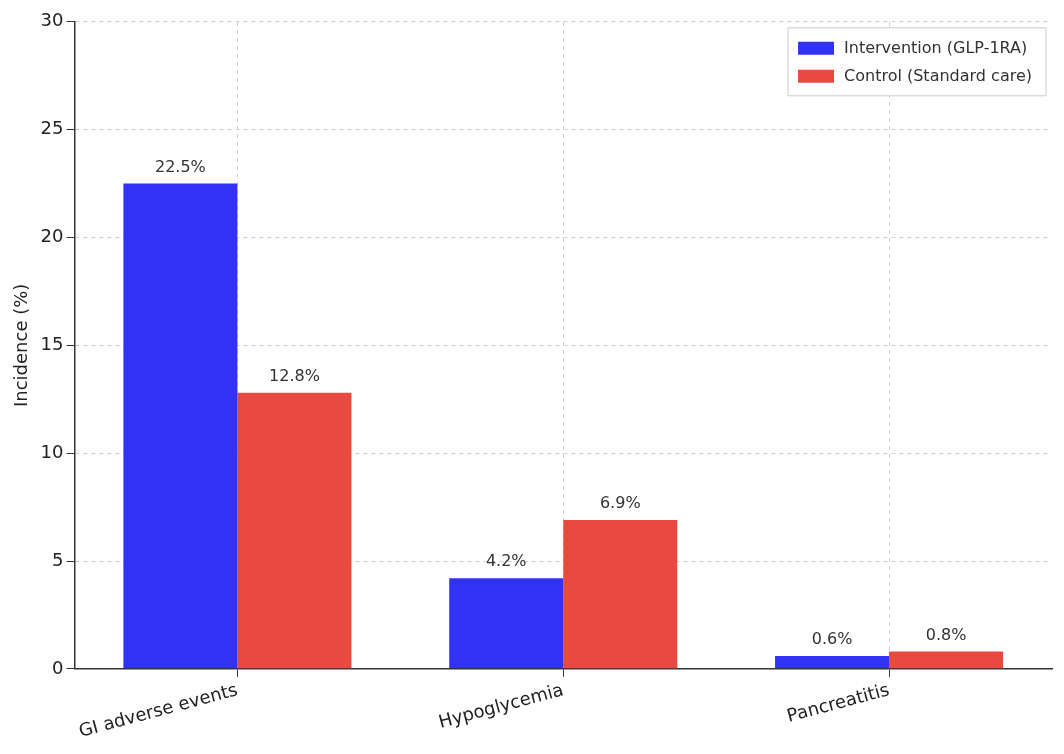 This screenshot has height=754, width=1064. I want to click on y-tick-label: 5, so click(58, 559).